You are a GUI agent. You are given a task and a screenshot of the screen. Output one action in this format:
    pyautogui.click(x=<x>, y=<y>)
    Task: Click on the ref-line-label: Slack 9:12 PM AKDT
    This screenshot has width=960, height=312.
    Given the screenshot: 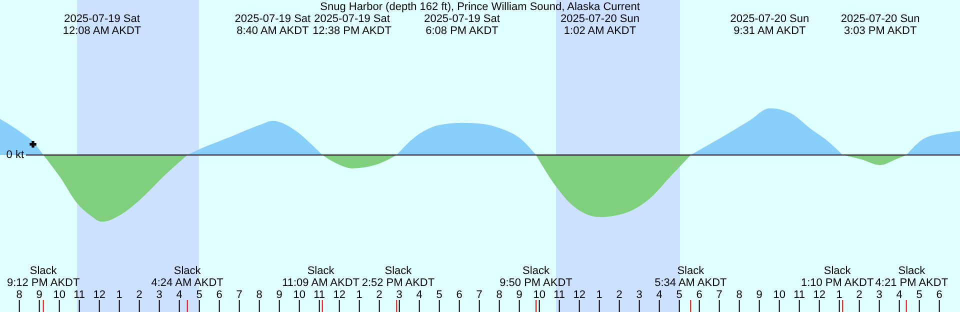 What is the action you would take?
    pyautogui.click(x=43, y=277)
    